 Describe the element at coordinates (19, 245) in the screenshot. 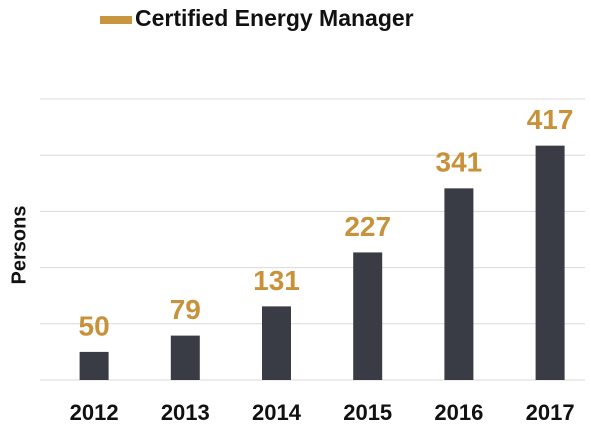

I see `y-axis-label: Persons` at that location.